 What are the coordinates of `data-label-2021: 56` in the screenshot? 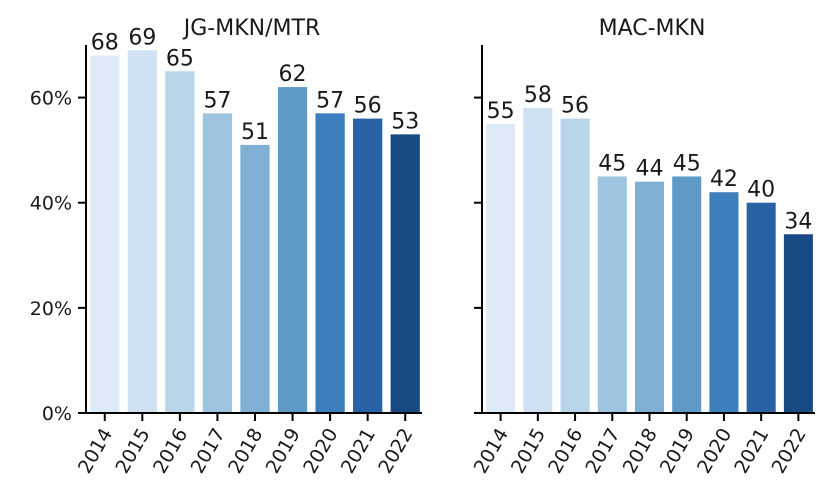 It's located at (368, 106).